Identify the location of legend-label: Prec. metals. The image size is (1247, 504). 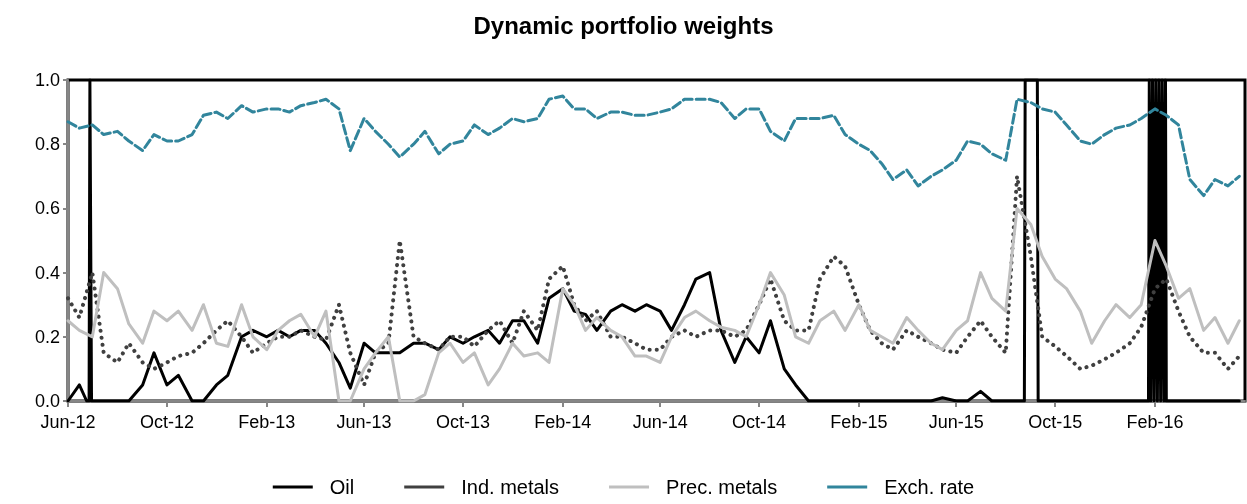
(722, 487).